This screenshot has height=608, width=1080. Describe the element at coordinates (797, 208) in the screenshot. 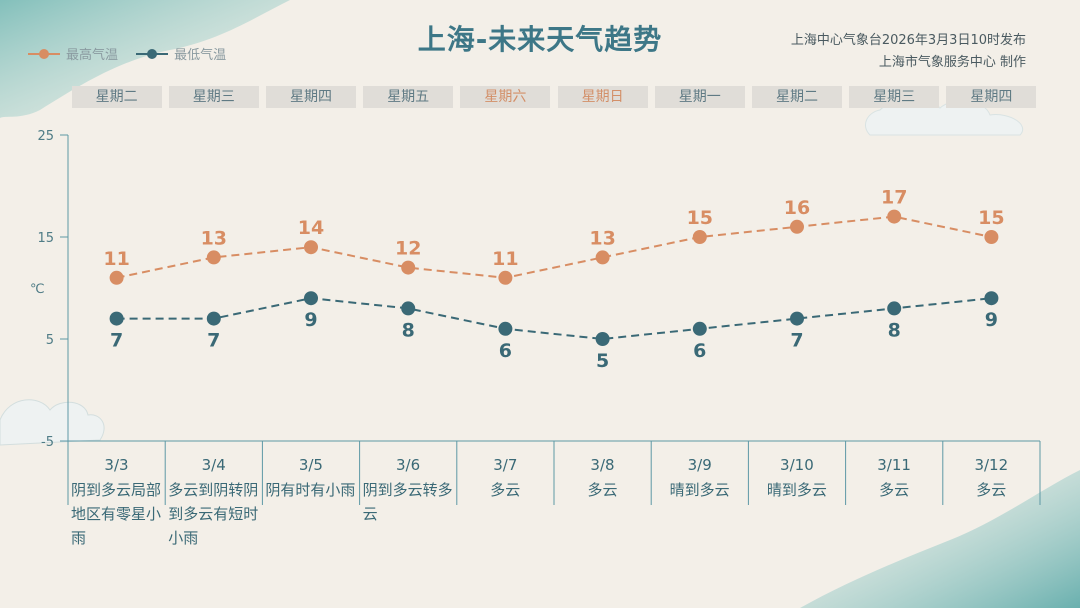

I see `high-temp-value: 16` at that location.